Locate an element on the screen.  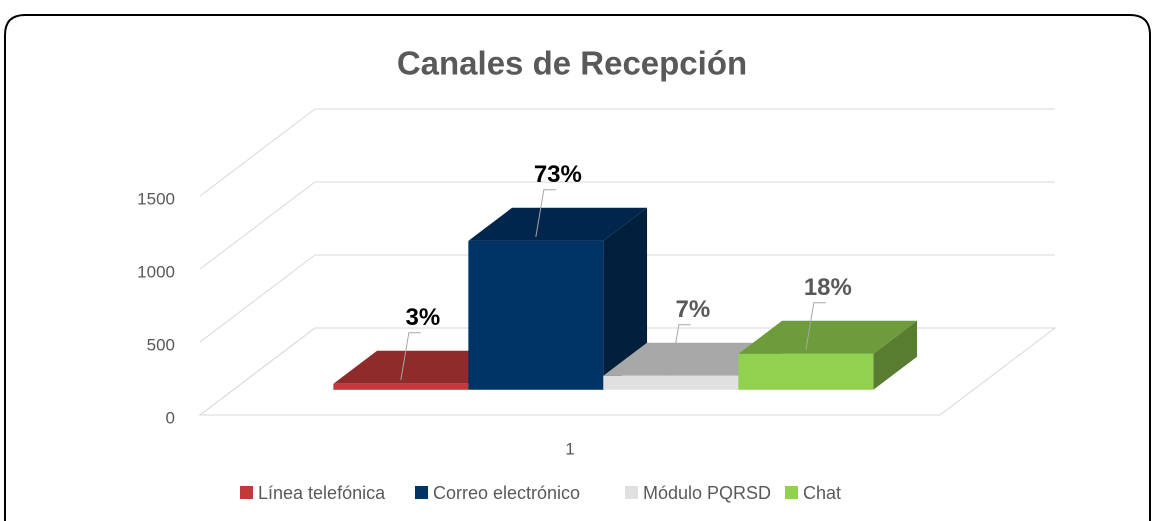
data-label: 7% is located at coordinates (693, 309).